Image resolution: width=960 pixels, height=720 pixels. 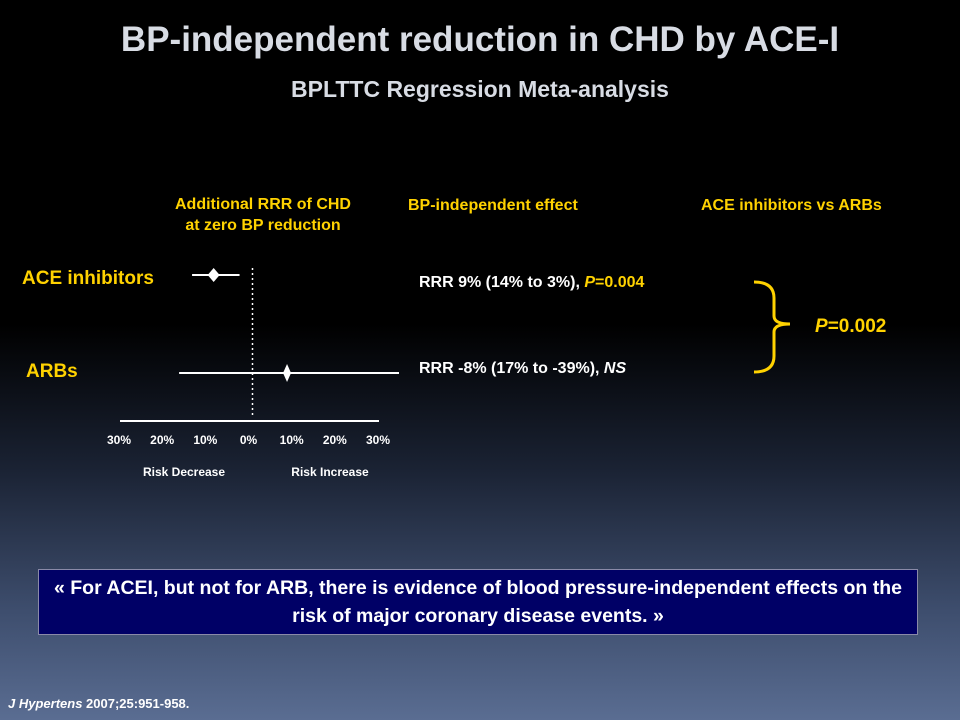 I want to click on citation-journal: J Hypertens, so click(x=45, y=703).